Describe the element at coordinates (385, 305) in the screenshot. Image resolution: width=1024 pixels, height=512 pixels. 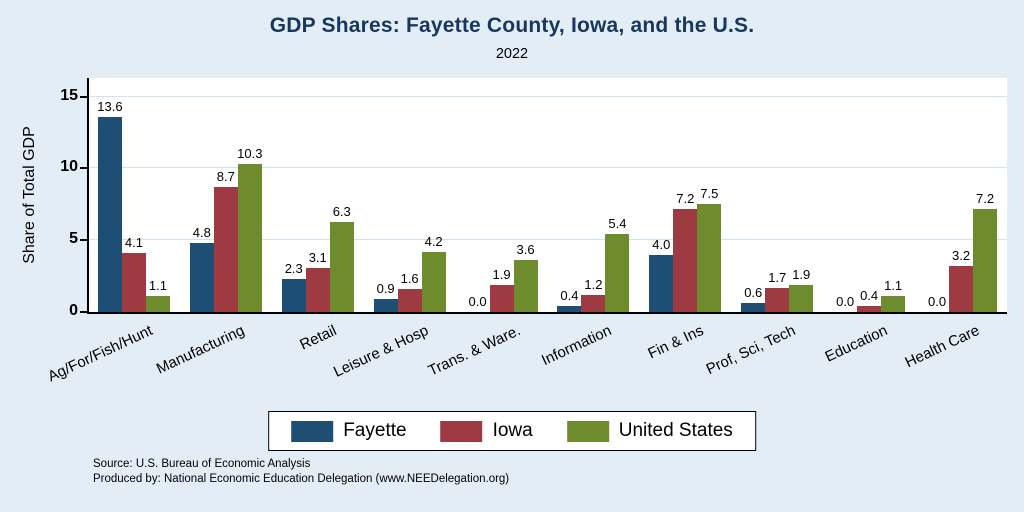
I see `bar-Fayette-Leisure & Hosp` at that location.